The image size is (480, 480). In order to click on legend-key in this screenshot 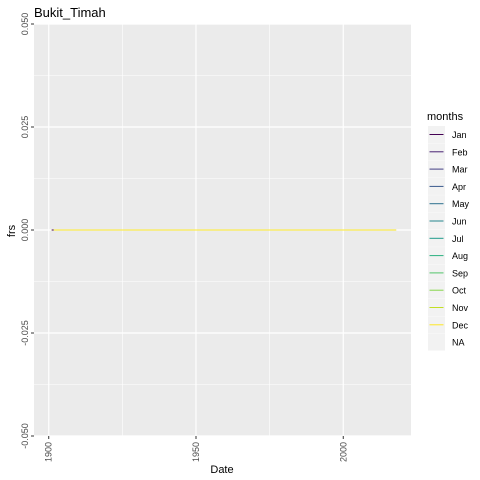, I will do `click(436, 342)`.